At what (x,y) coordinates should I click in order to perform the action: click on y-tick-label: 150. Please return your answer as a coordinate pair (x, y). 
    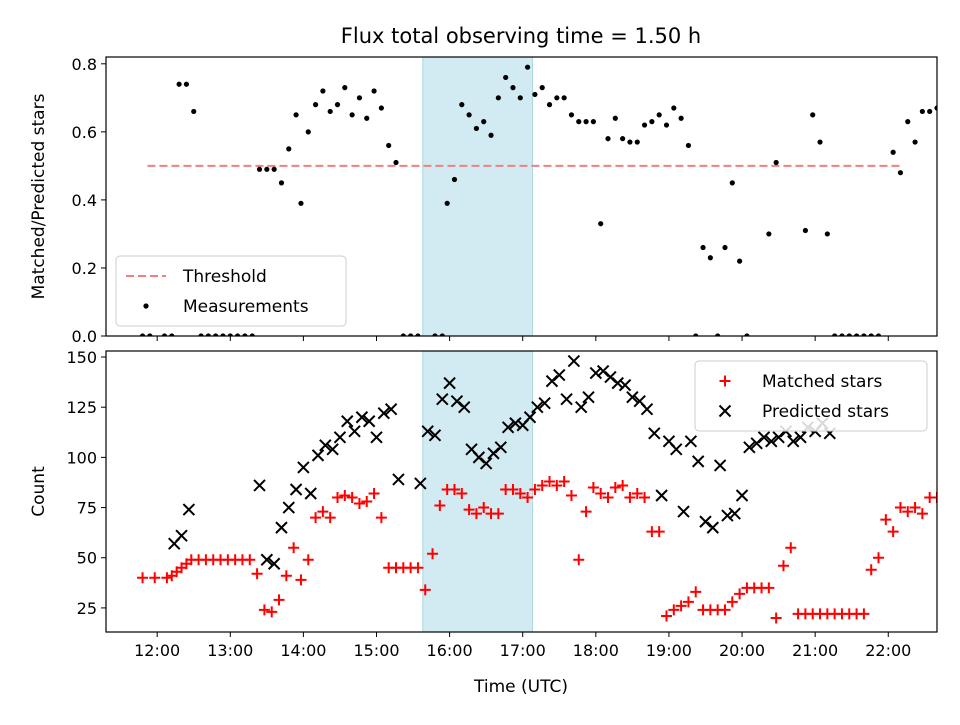
    Looking at the image, I should click on (81, 357).